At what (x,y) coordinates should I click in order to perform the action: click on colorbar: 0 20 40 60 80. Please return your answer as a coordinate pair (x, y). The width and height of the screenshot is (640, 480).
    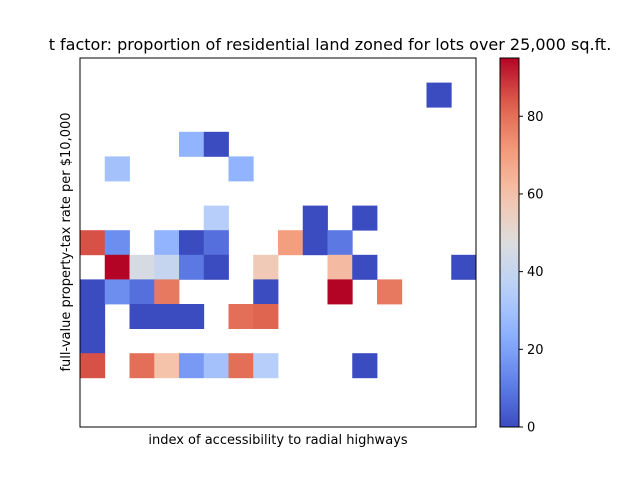
    Looking at the image, I should click on (521, 246).